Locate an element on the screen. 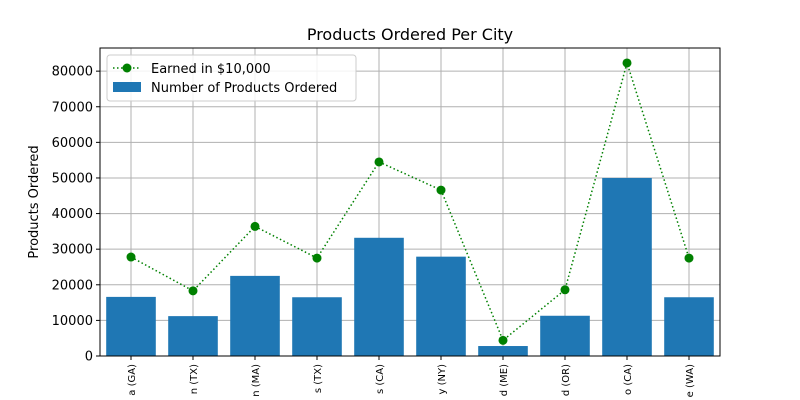 The image size is (800, 400). y-tick-label: 10000 is located at coordinates (72, 321).